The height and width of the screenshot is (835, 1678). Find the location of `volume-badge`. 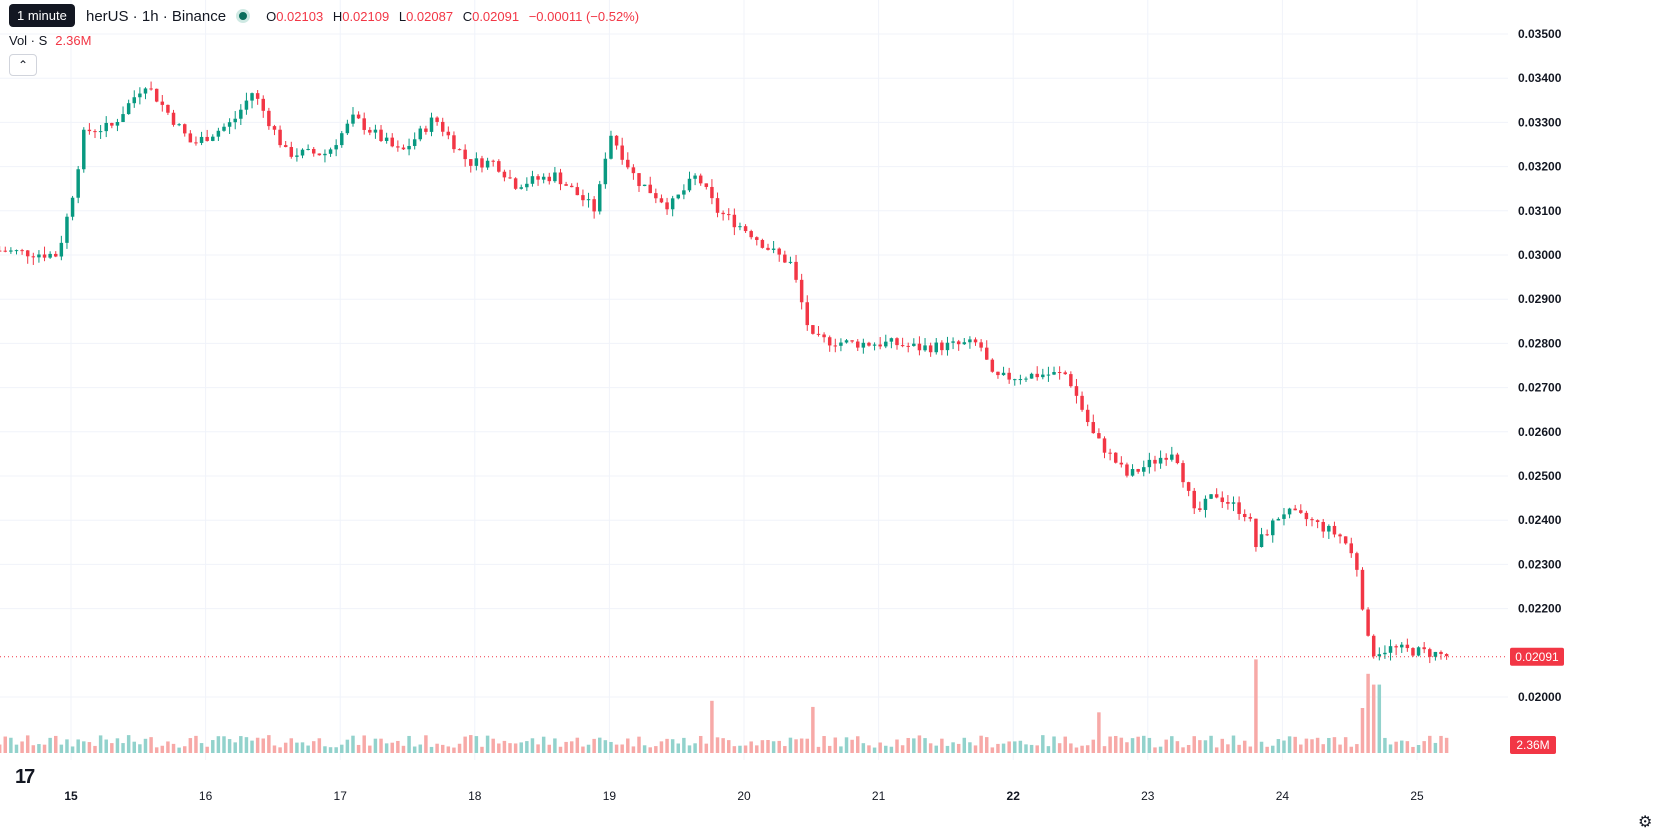

volume-badge is located at coordinates (1533, 745).